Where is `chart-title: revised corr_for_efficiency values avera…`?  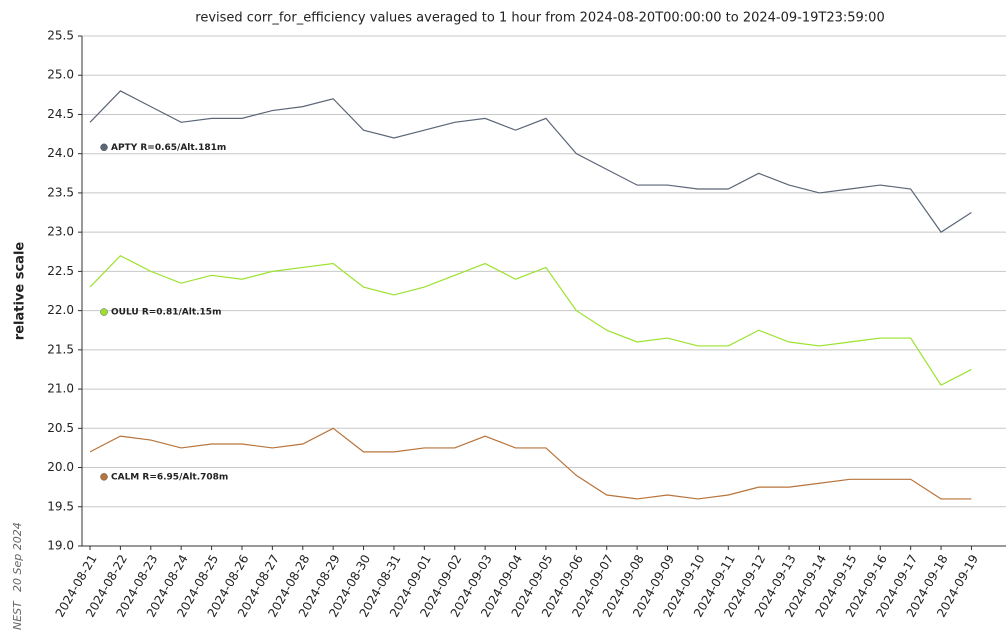 chart-title: revised corr_for_efficiency values avera… is located at coordinates (539, 18).